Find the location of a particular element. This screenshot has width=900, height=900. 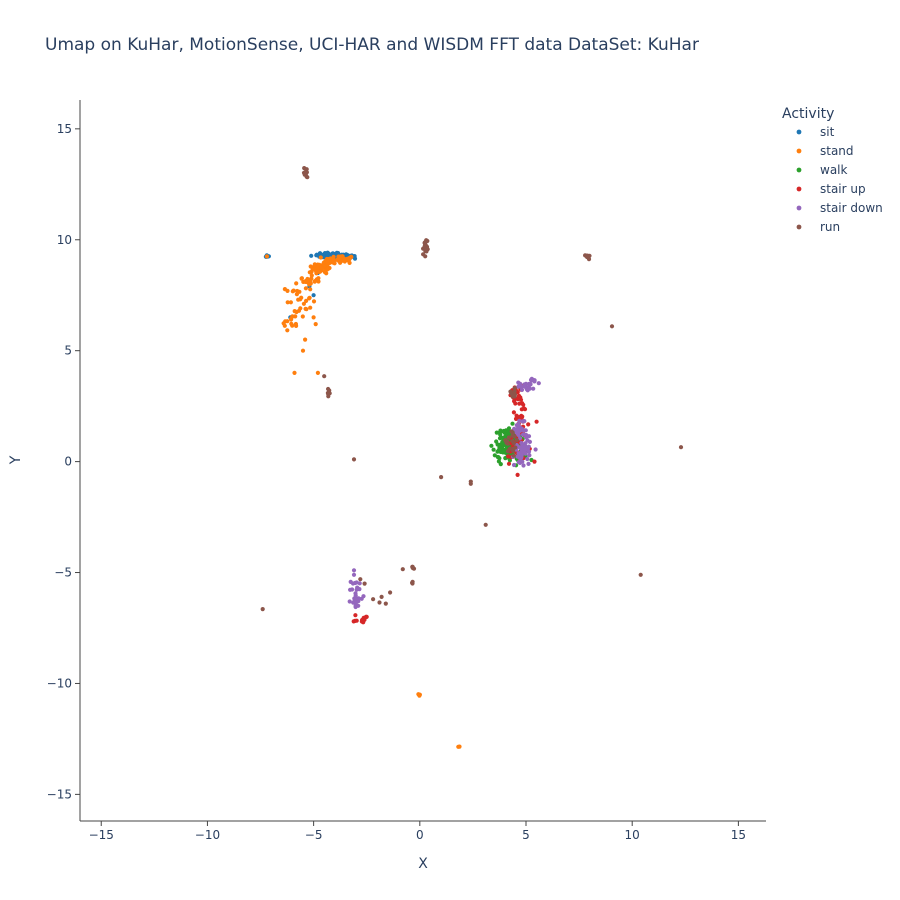

legend-item-walk: walk is located at coordinates (822, 170).